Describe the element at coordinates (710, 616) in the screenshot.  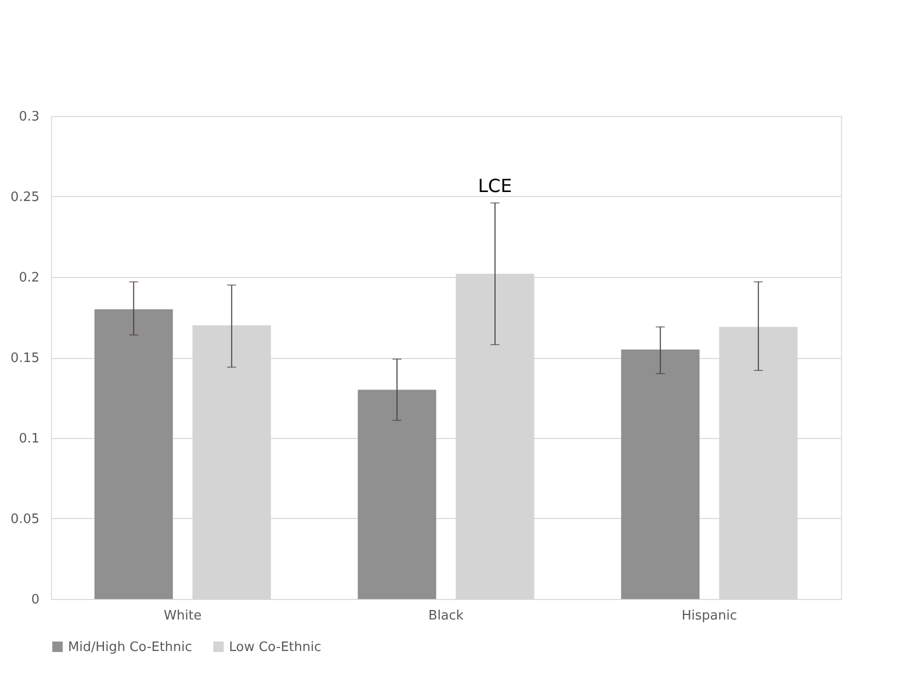
I see `x-tick-label: Hispanic` at that location.